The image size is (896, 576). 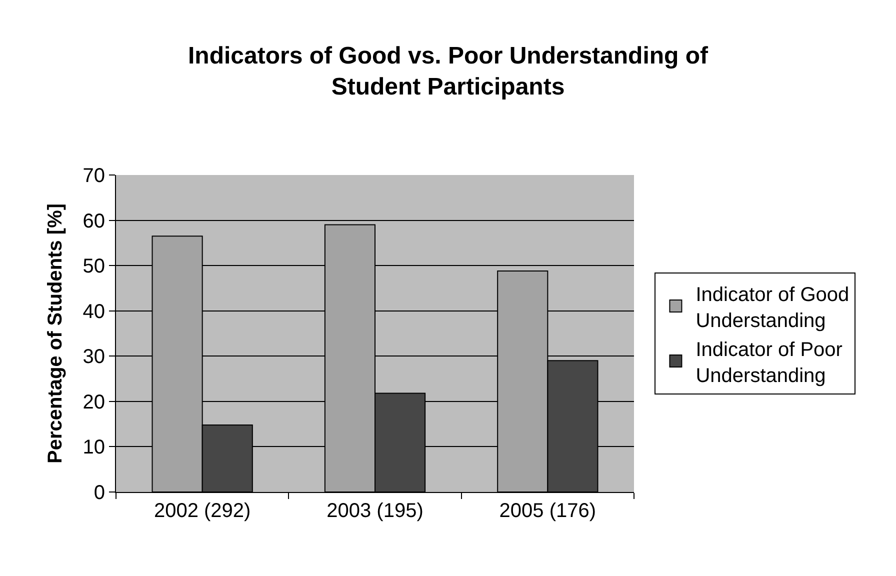 What do you see at coordinates (93, 176) in the screenshot?
I see `y-tick-label: 70` at bounding box center [93, 176].